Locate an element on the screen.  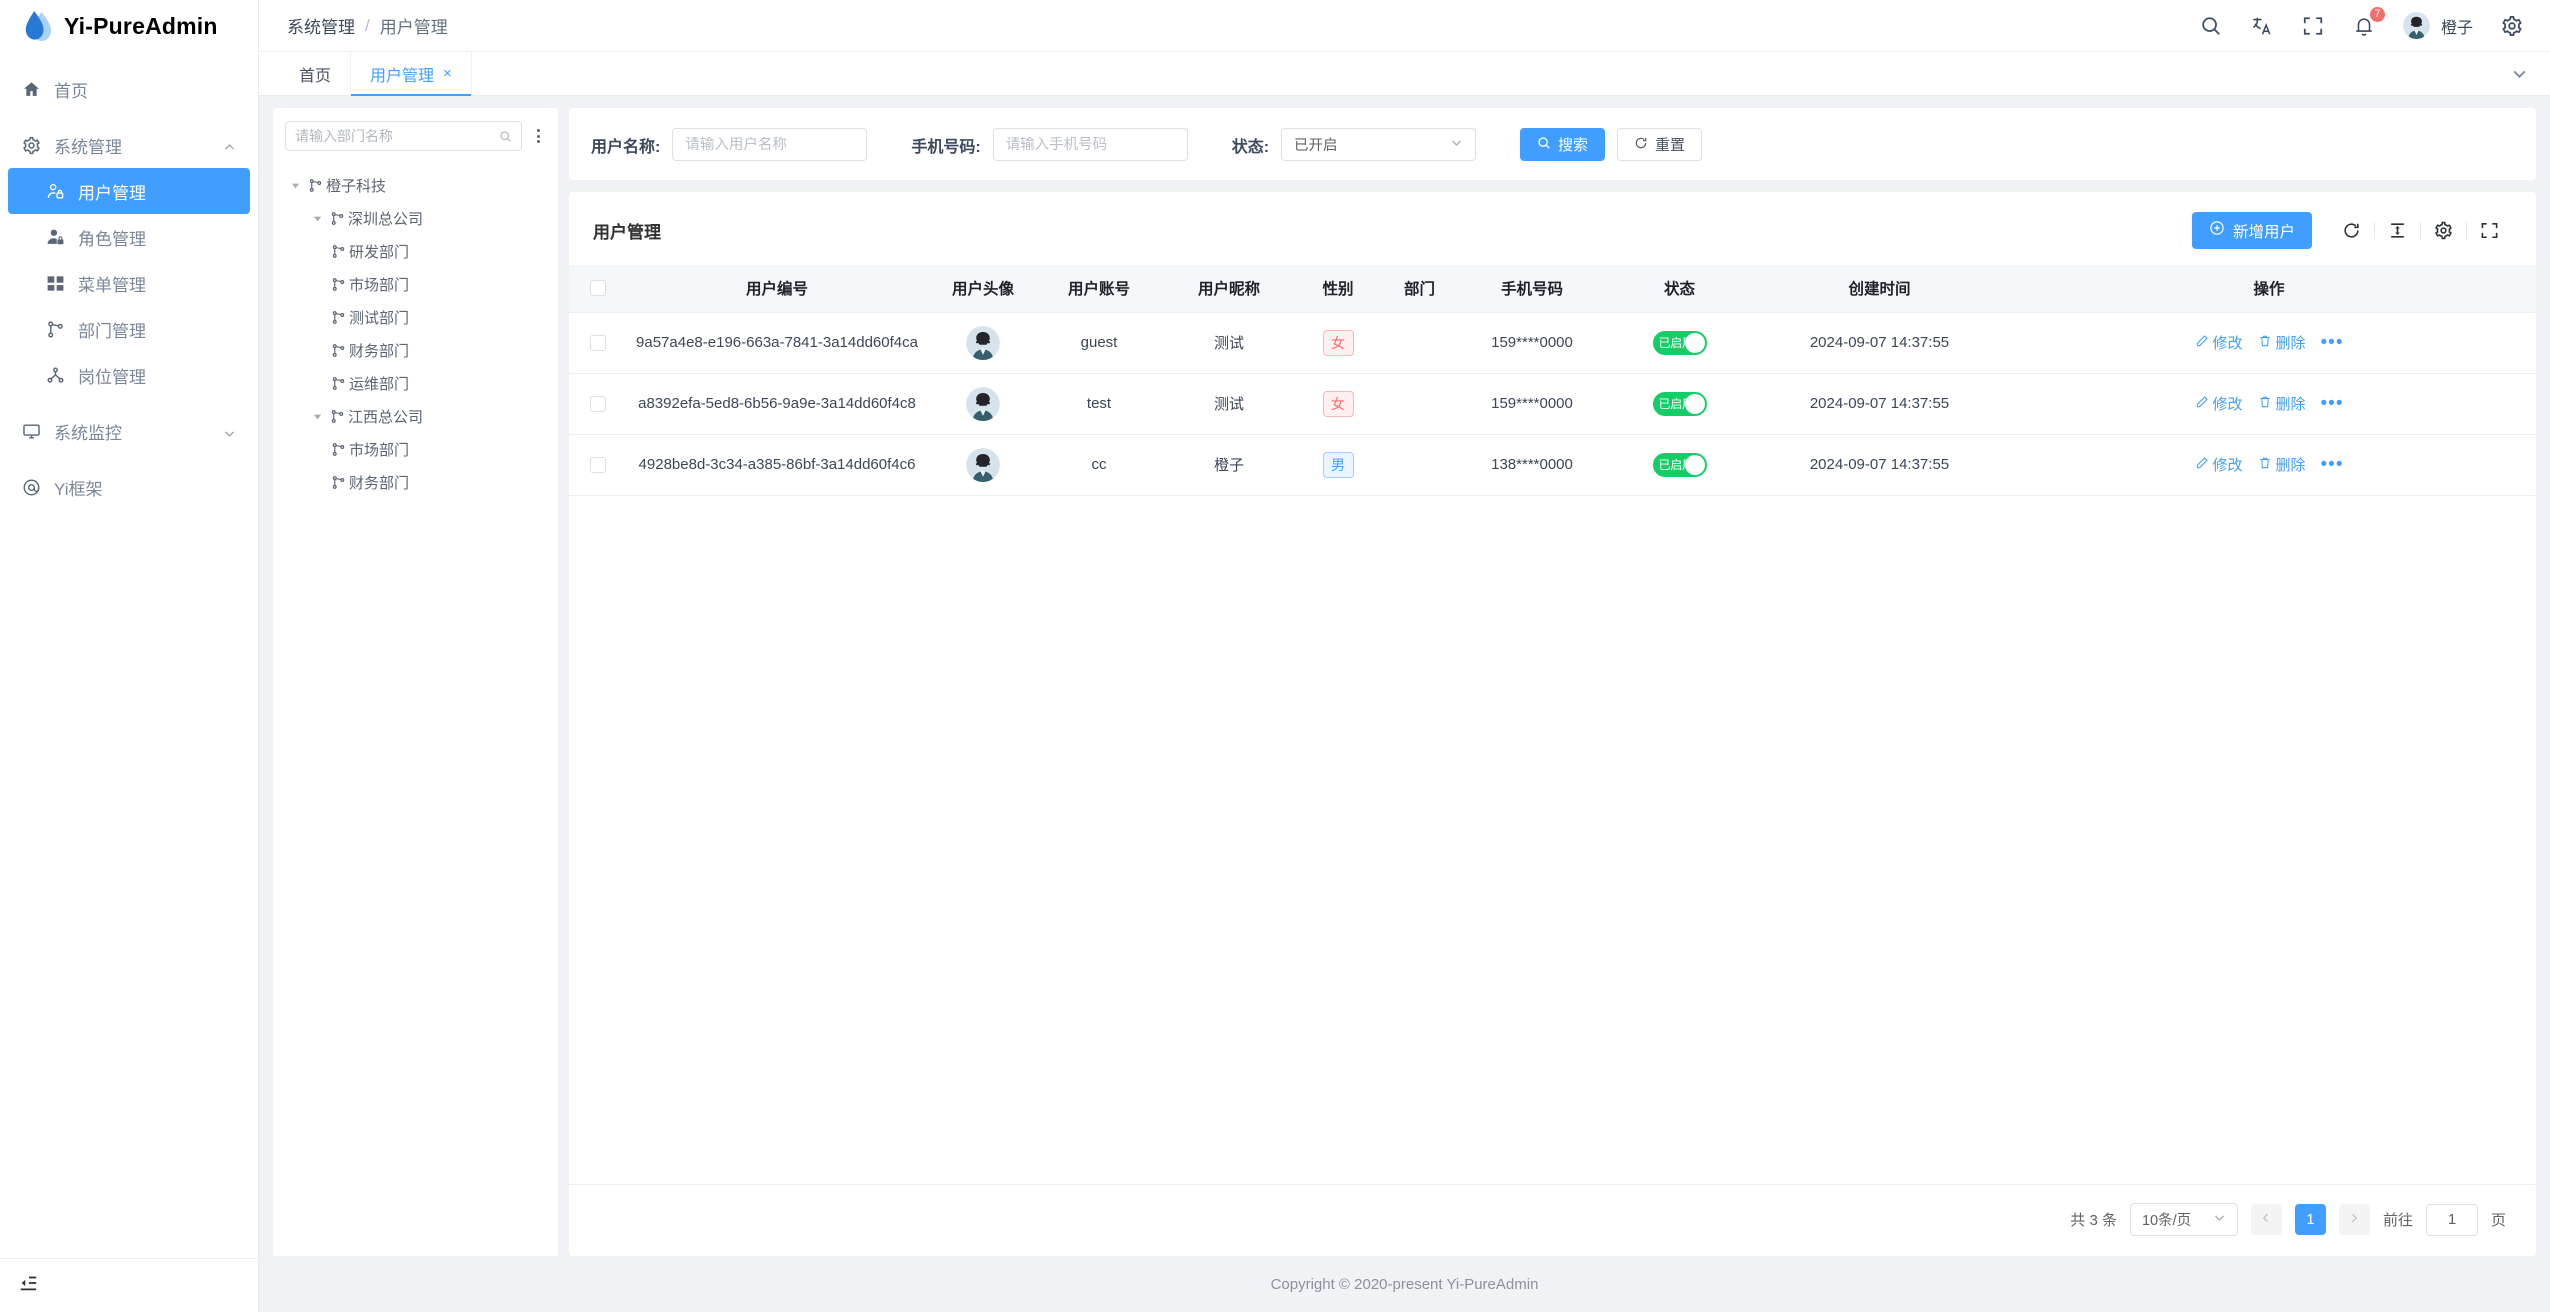
divider is located at coordinates (2420, 230).